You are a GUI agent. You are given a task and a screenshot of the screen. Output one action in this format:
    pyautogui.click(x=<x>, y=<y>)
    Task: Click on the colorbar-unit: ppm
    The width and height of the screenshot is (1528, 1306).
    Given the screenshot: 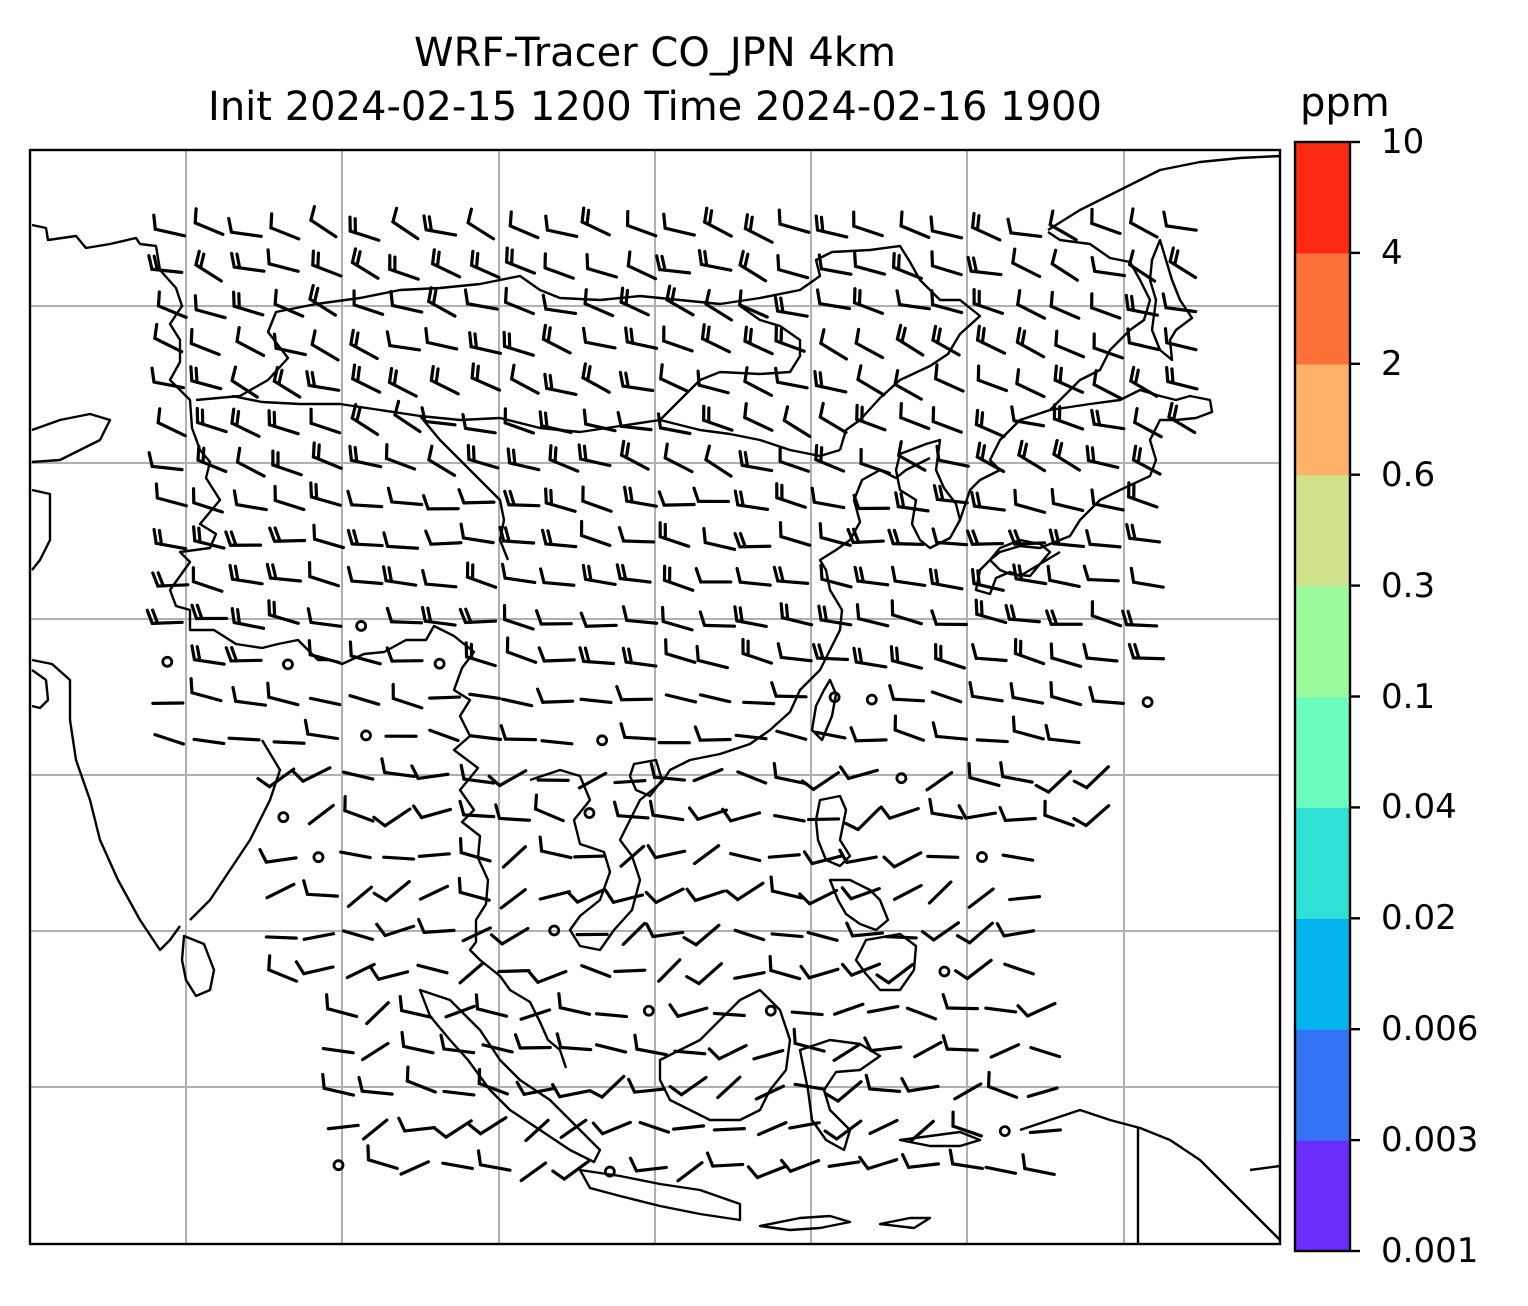 What is the action you would take?
    pyautogui.click(x=1345, y=103)
    